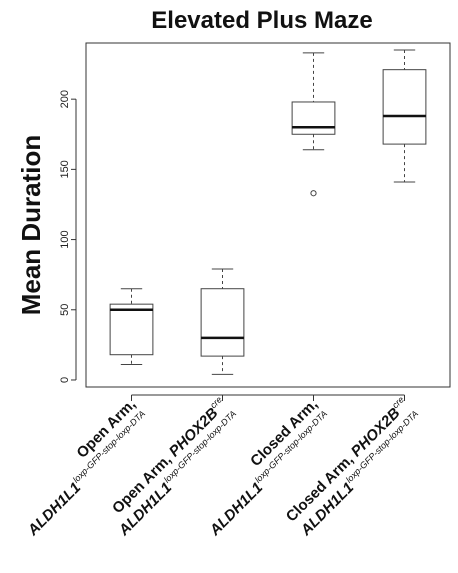 The height and width of the screenshot is (573, 458). I want to click on y-tick-label: 50, so click(65, 310).